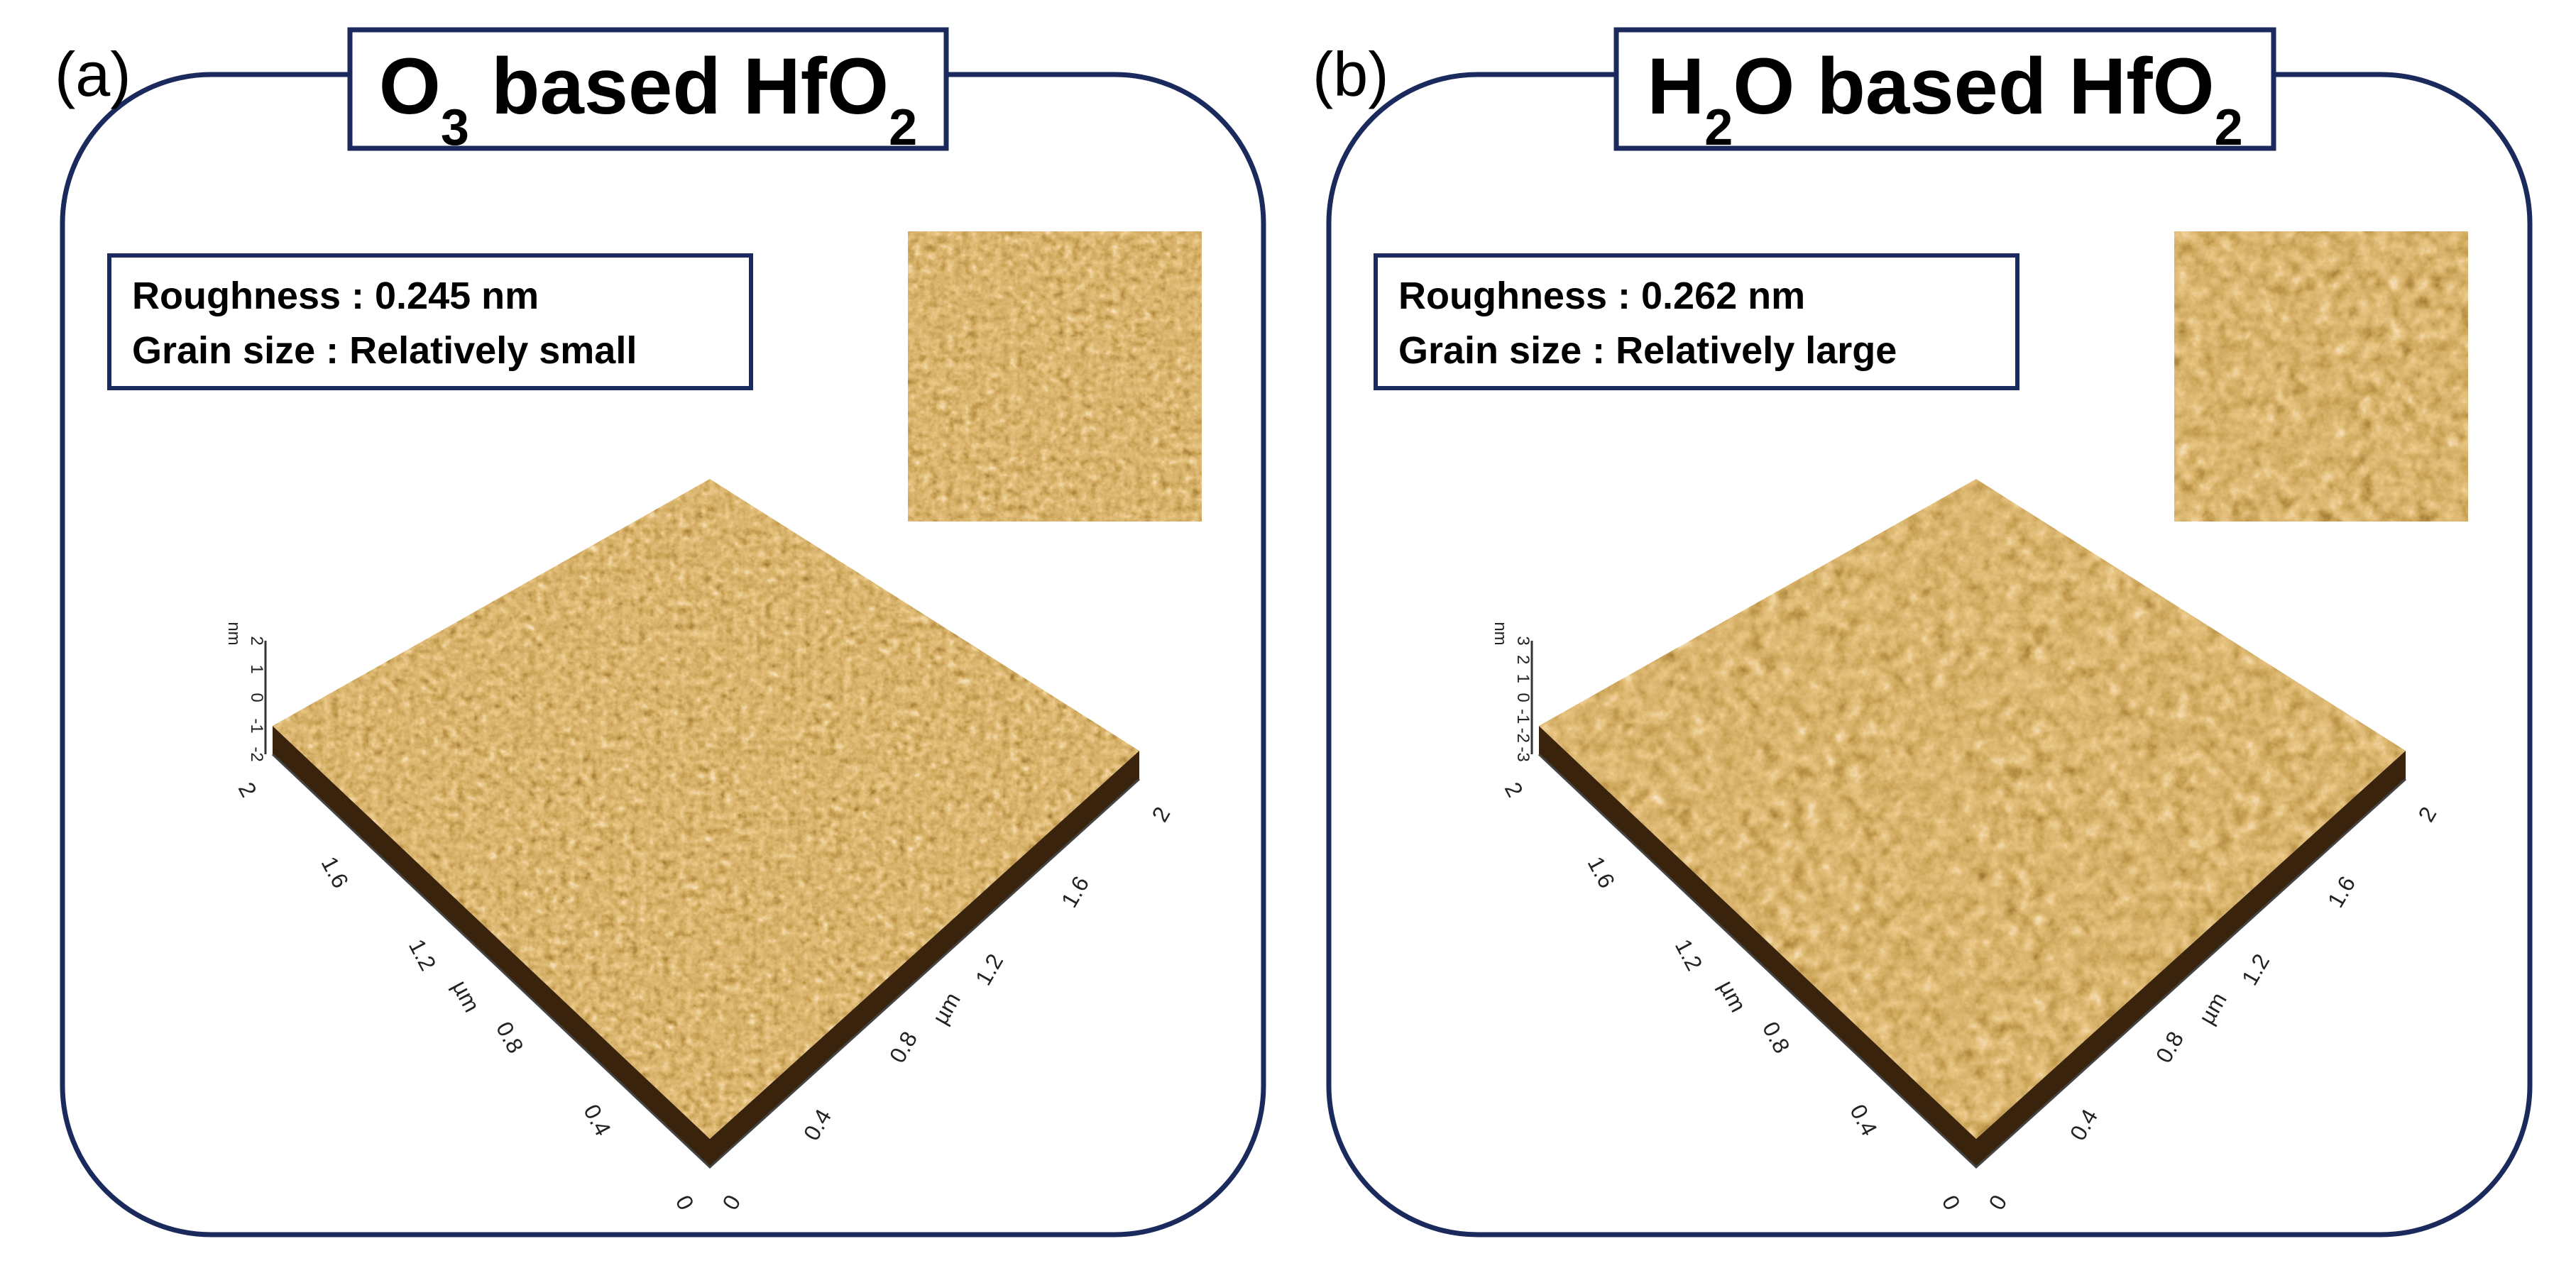  Describe the element at coordinates (1973, 86) in the screenshot. I see `title-part: O based HfO` at that location.